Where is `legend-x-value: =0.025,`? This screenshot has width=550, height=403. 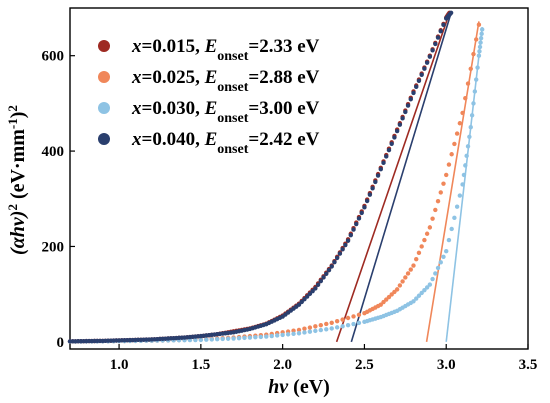
legend-x-value: =0.025, is located at coordinates (173, 77).